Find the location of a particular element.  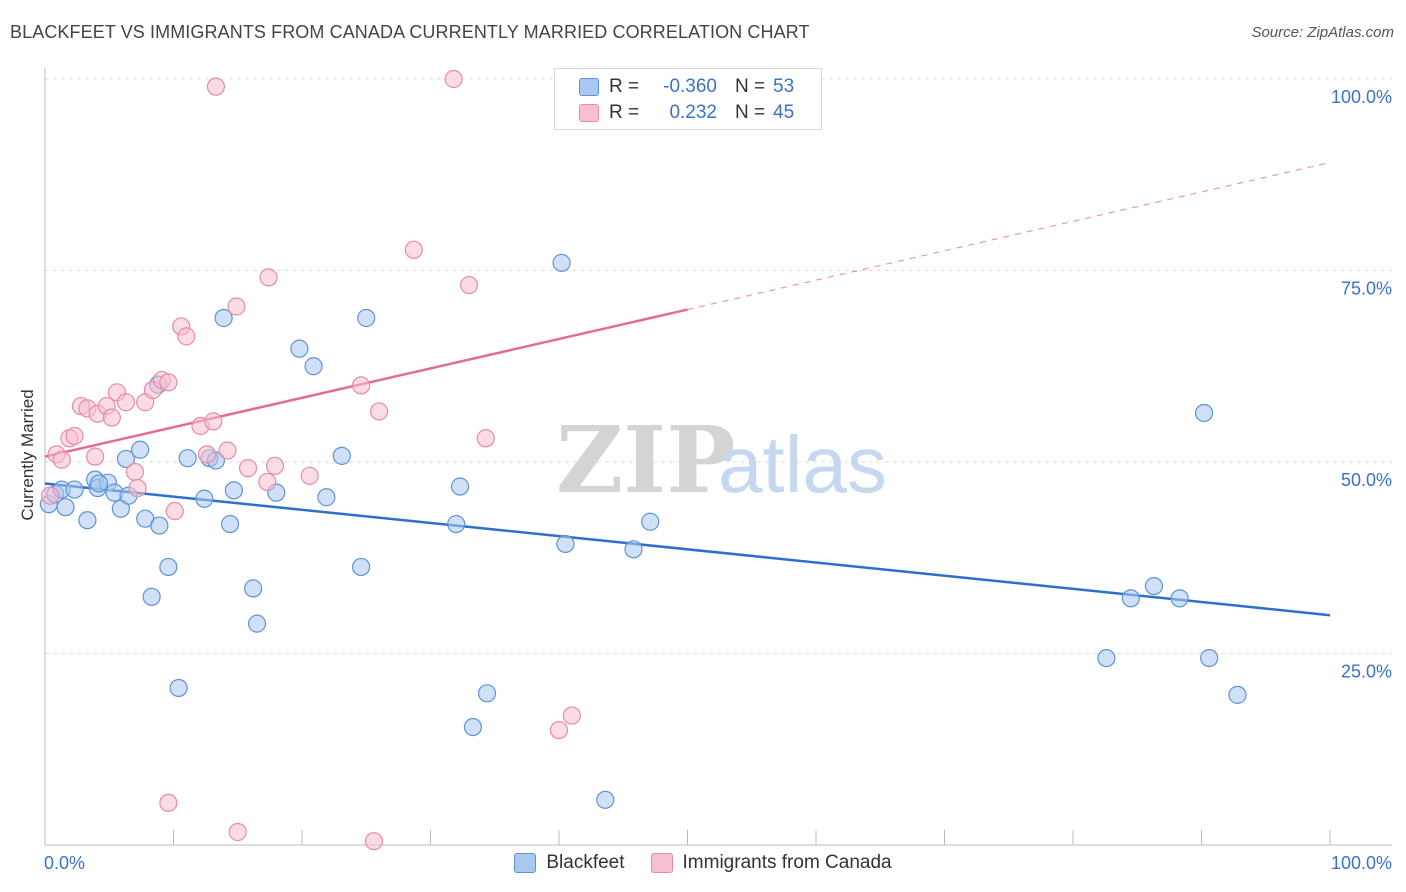

r-value: -0.360 is located at coordinates (690, 86).